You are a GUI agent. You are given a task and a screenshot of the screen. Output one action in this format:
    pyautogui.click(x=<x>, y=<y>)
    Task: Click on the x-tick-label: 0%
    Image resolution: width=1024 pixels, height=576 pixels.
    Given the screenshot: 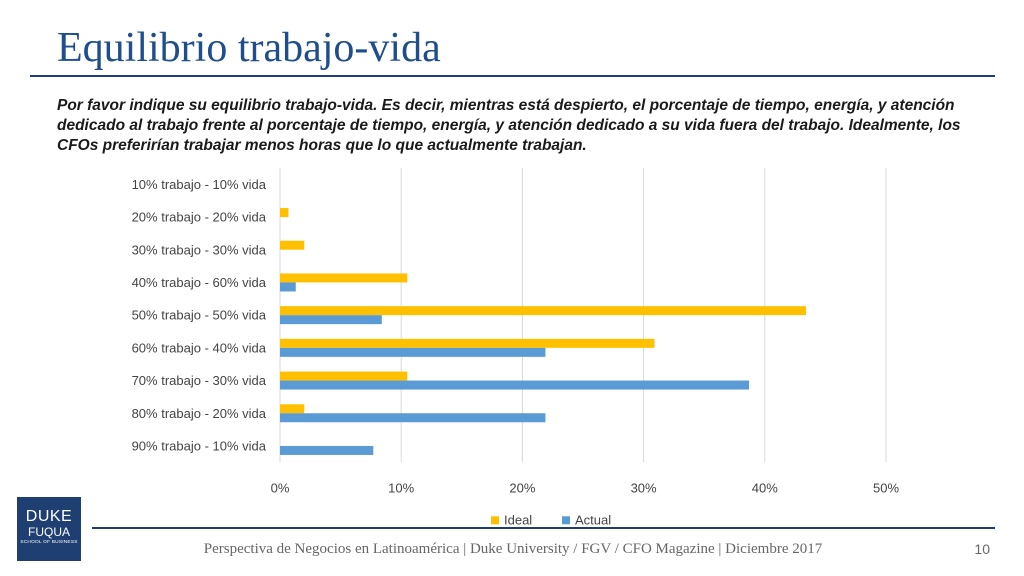 What is the action you would take?
    pyautogui.click(x=280, y=487)
    